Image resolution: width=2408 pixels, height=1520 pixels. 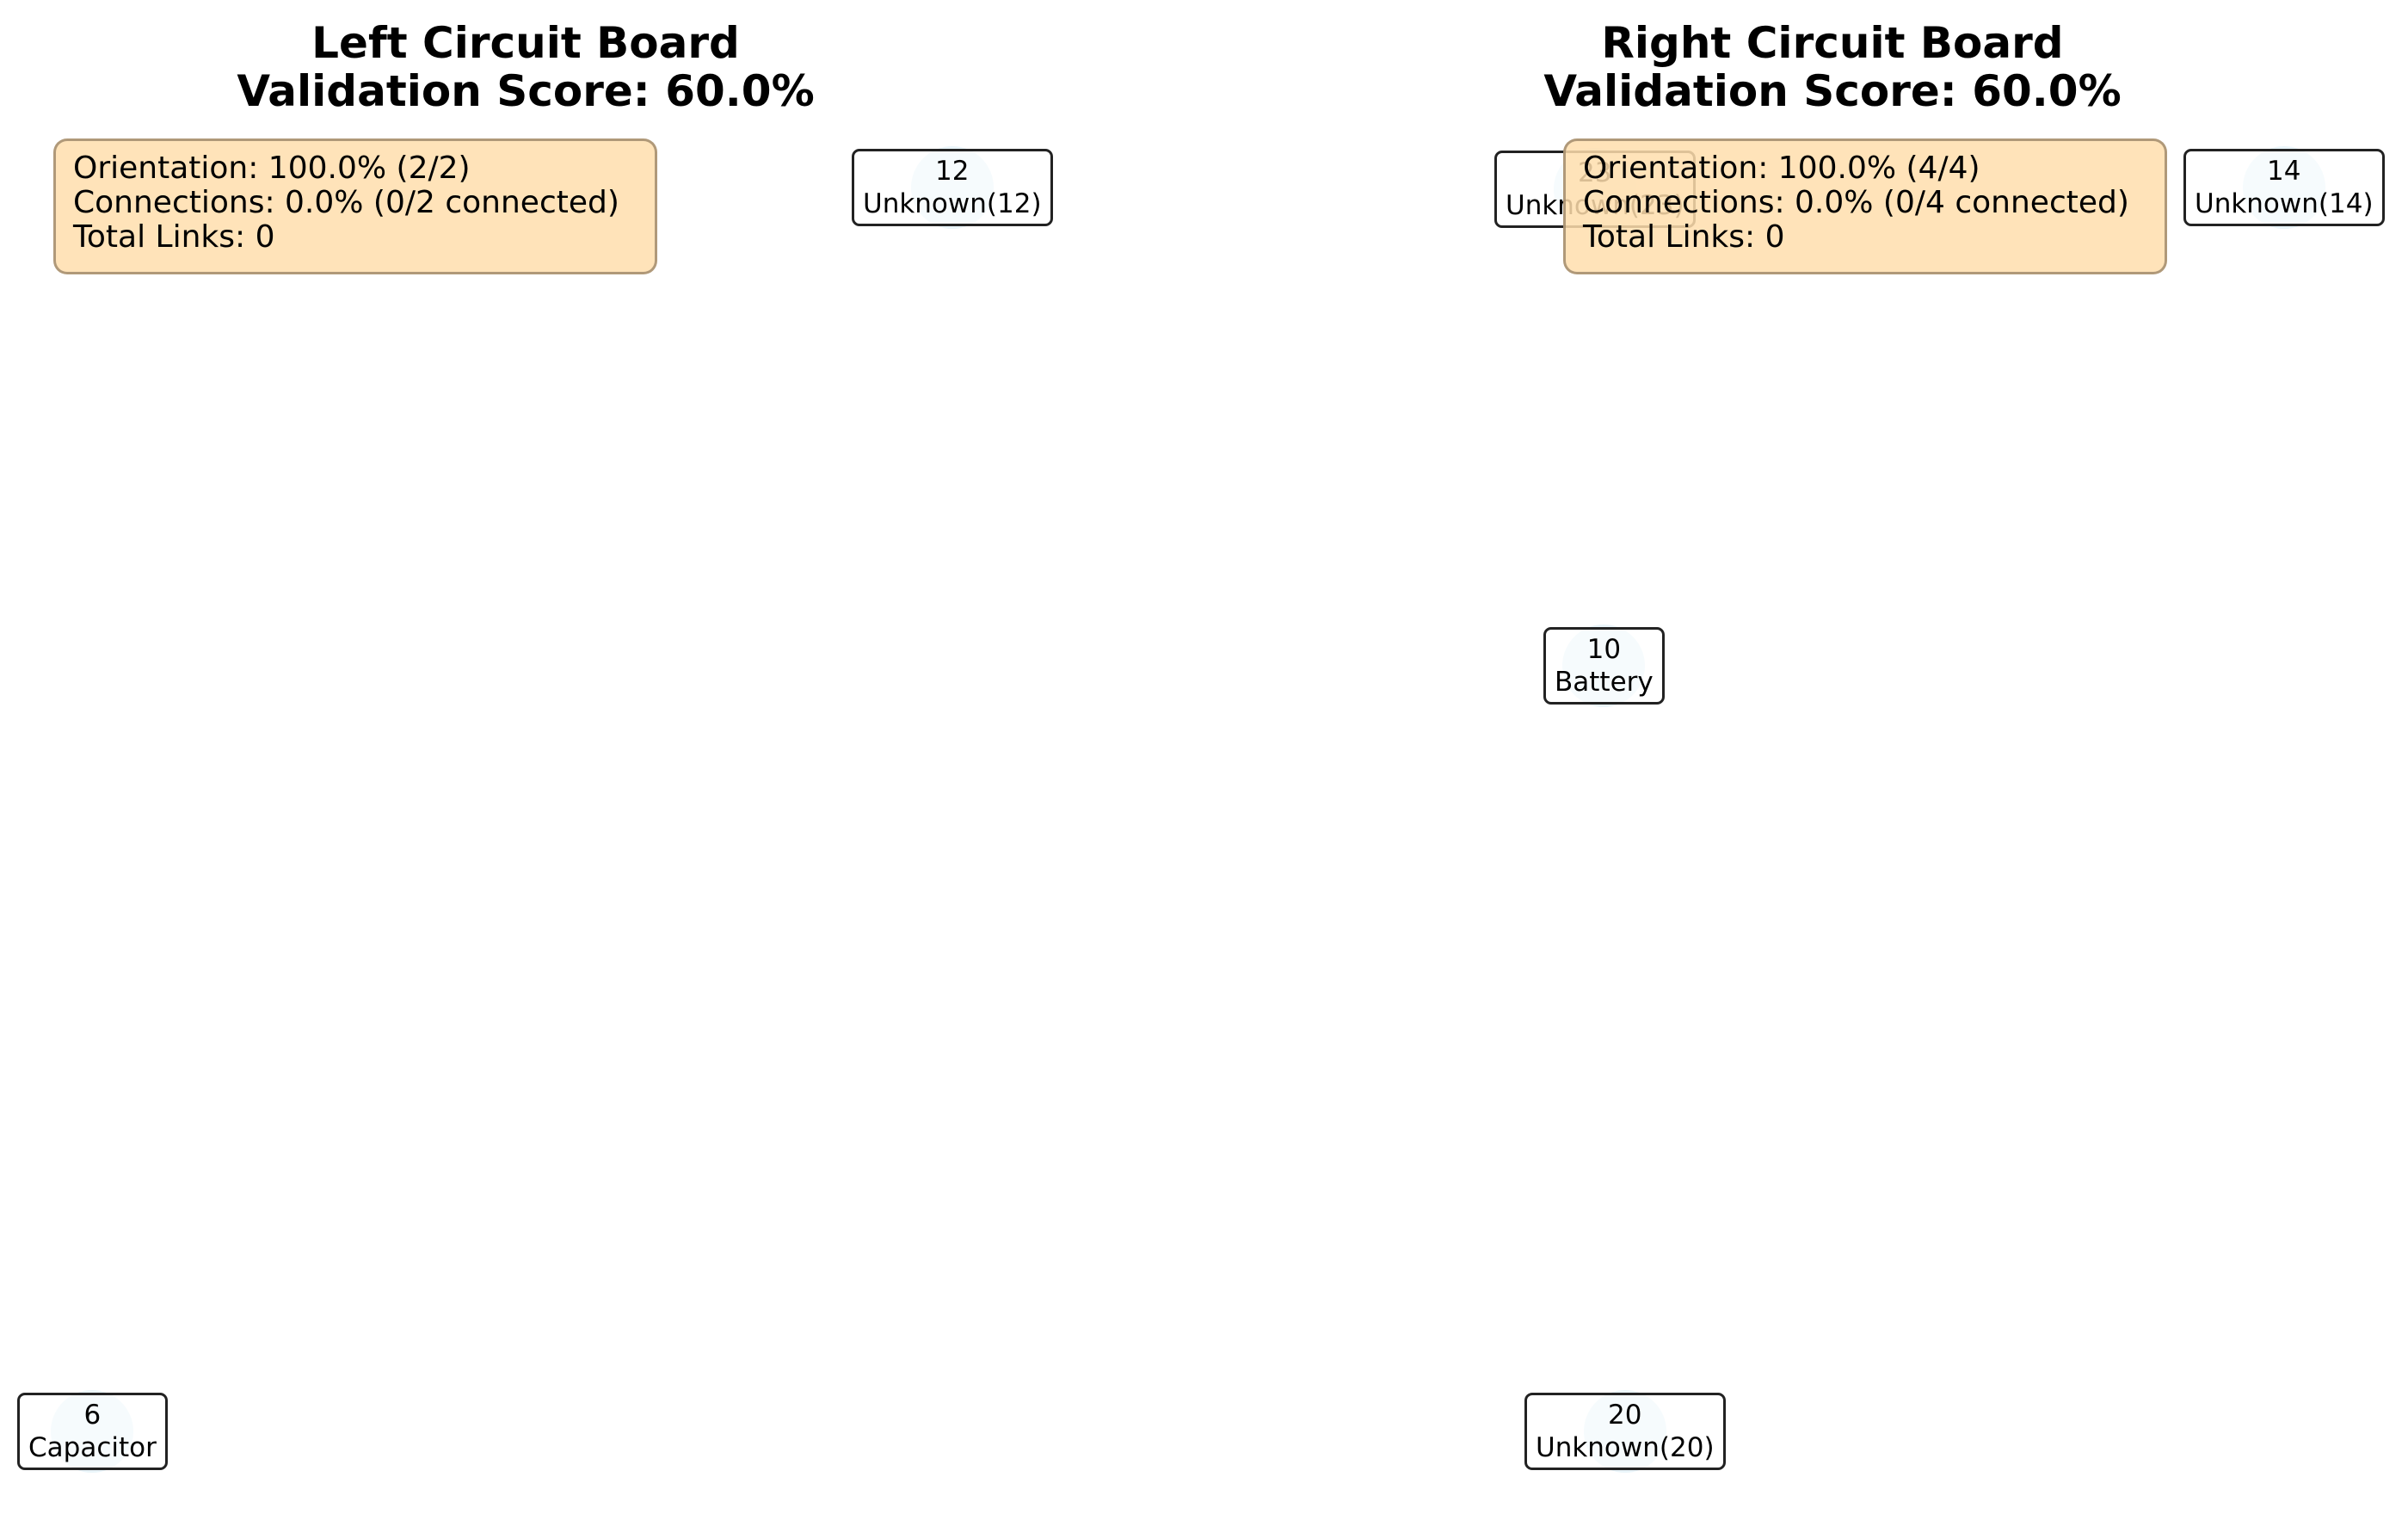 What do you see at coordinates (1625, 1416) in the screenshot?
I see `node-id: 20` at bounding box center [1625, 1416].